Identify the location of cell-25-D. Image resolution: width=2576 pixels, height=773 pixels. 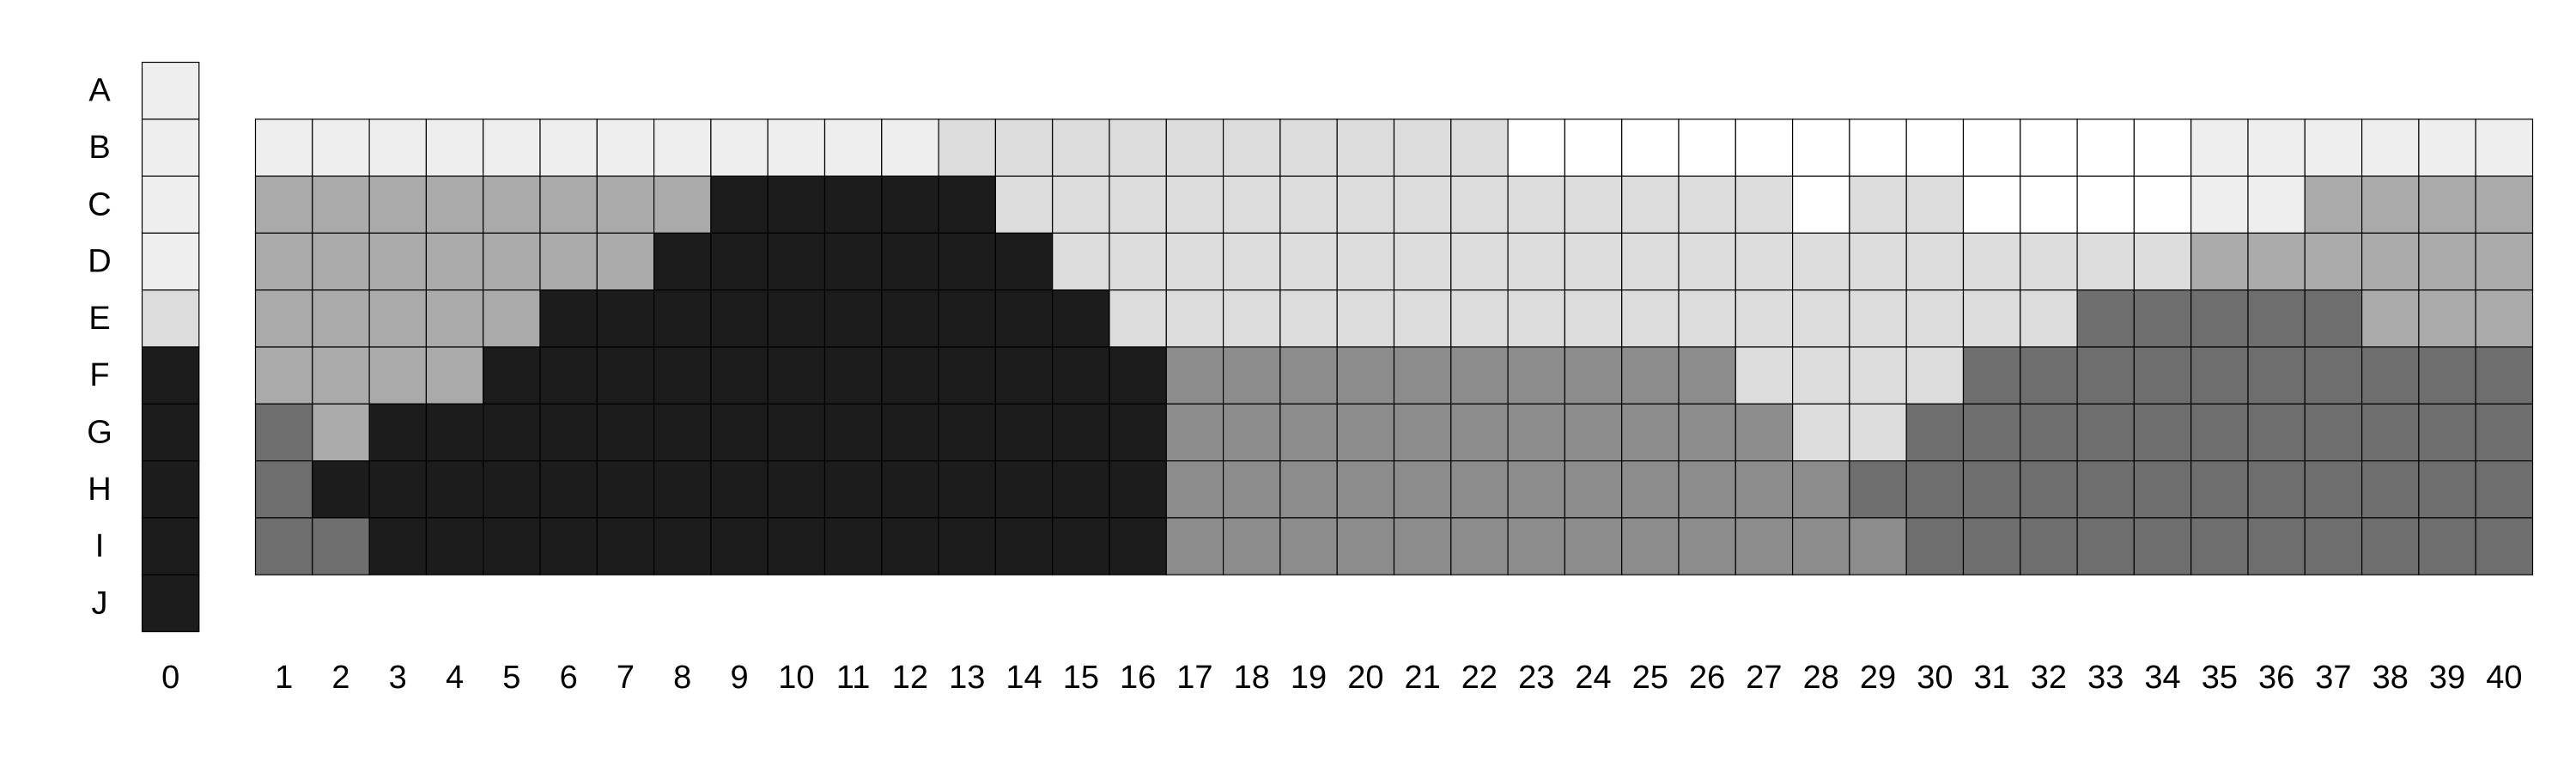
(1650, 261).